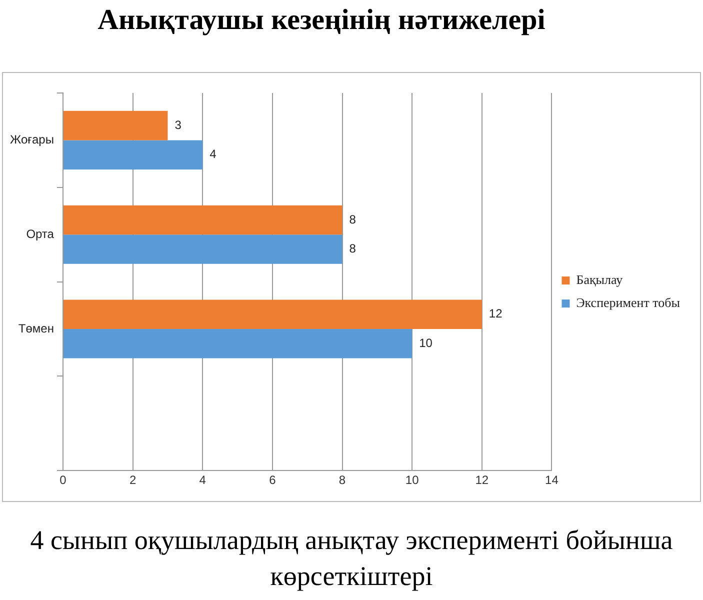 The width and height of the screenshot is (703, 600). Describe the element at coordinates (40, 233) in the screenshot. I see `y-tick-label: Орта` at that location.